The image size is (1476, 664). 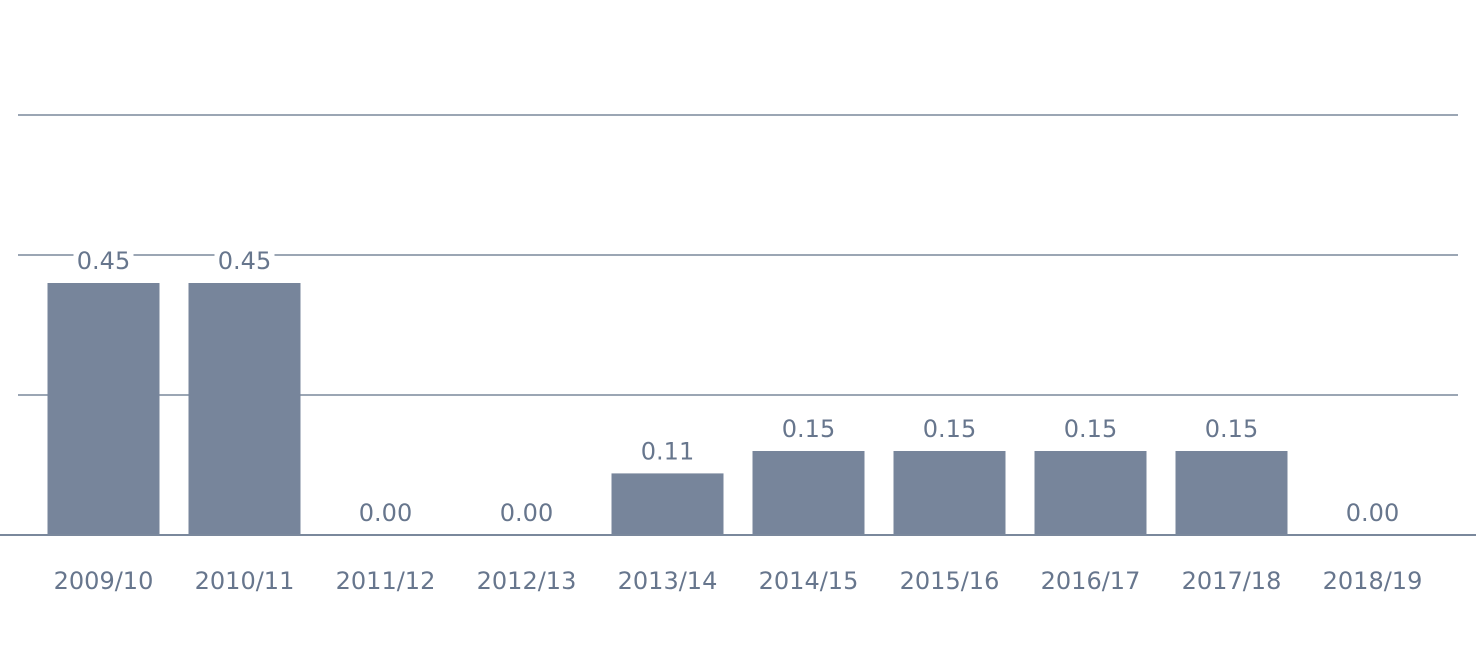 I want to click on tick-label-2011/12: 2011/12, so click(x=386, y=581).